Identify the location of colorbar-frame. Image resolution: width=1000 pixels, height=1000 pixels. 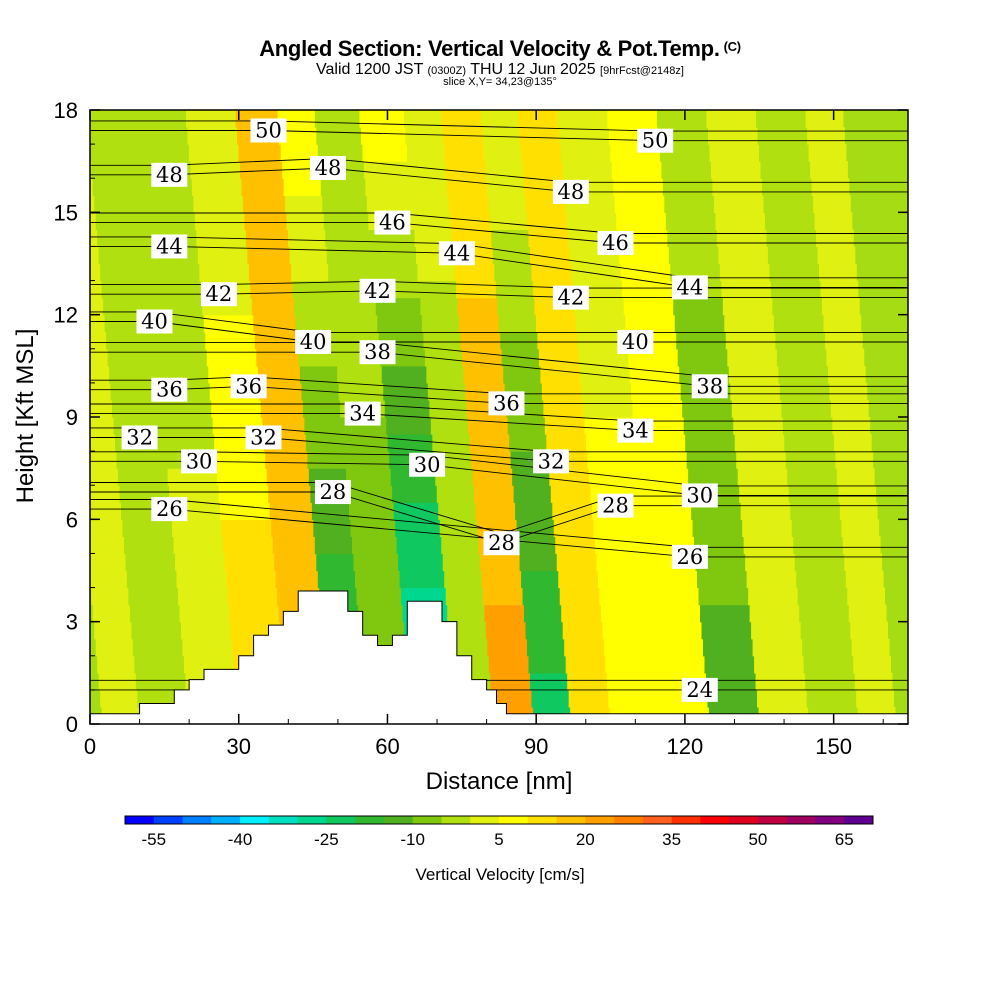
(499, 820).